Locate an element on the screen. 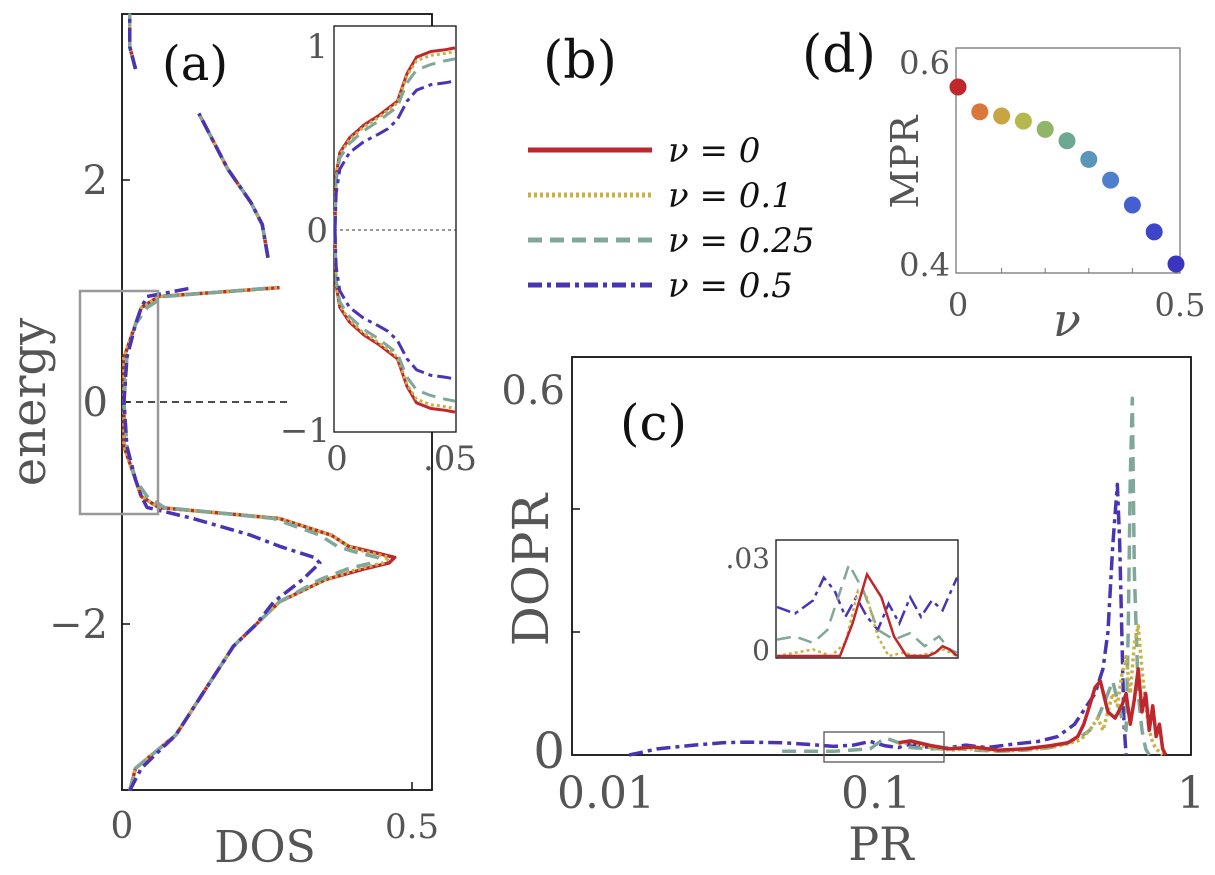 The image size is (1215, 875). panel-a-xtick-0: 0 is located at coordinates (122, 826).